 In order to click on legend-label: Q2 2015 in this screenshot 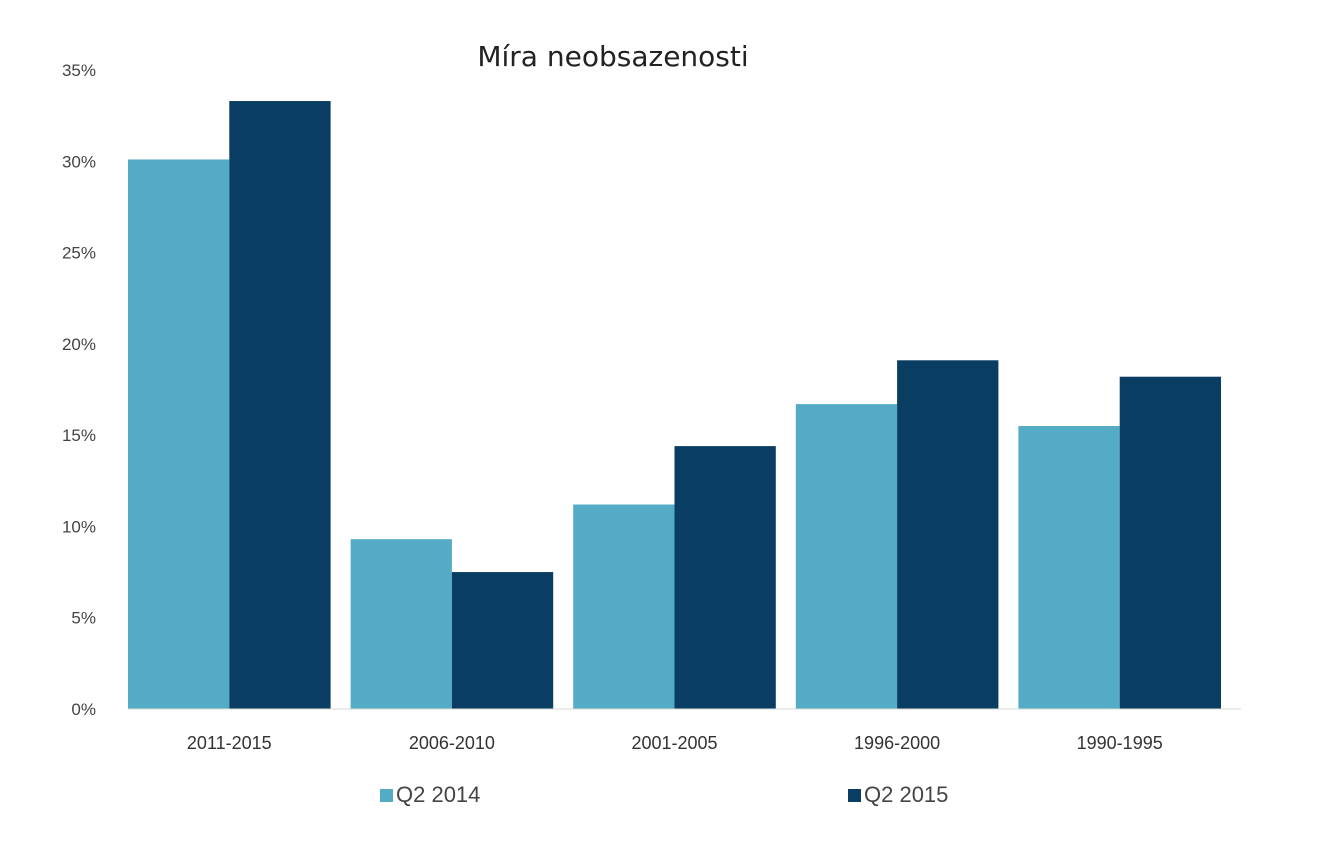, I will do `click(906, 794)`.